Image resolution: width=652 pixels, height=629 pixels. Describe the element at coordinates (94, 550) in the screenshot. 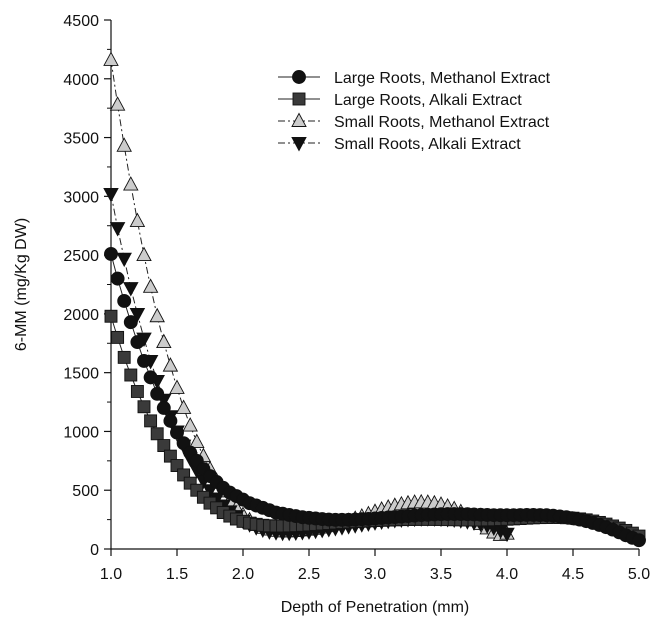

I see `y-tick-label: 0` at that location.